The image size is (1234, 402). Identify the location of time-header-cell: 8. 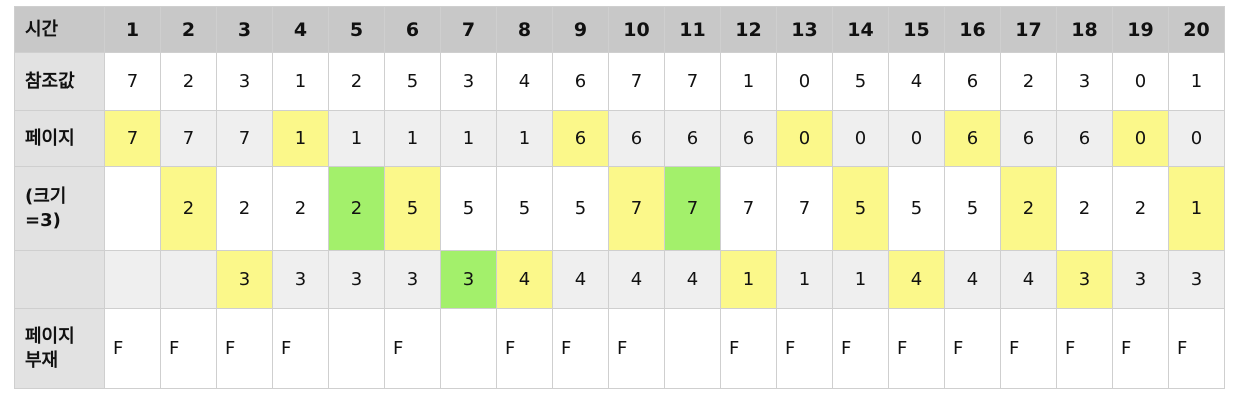
(524, 29).